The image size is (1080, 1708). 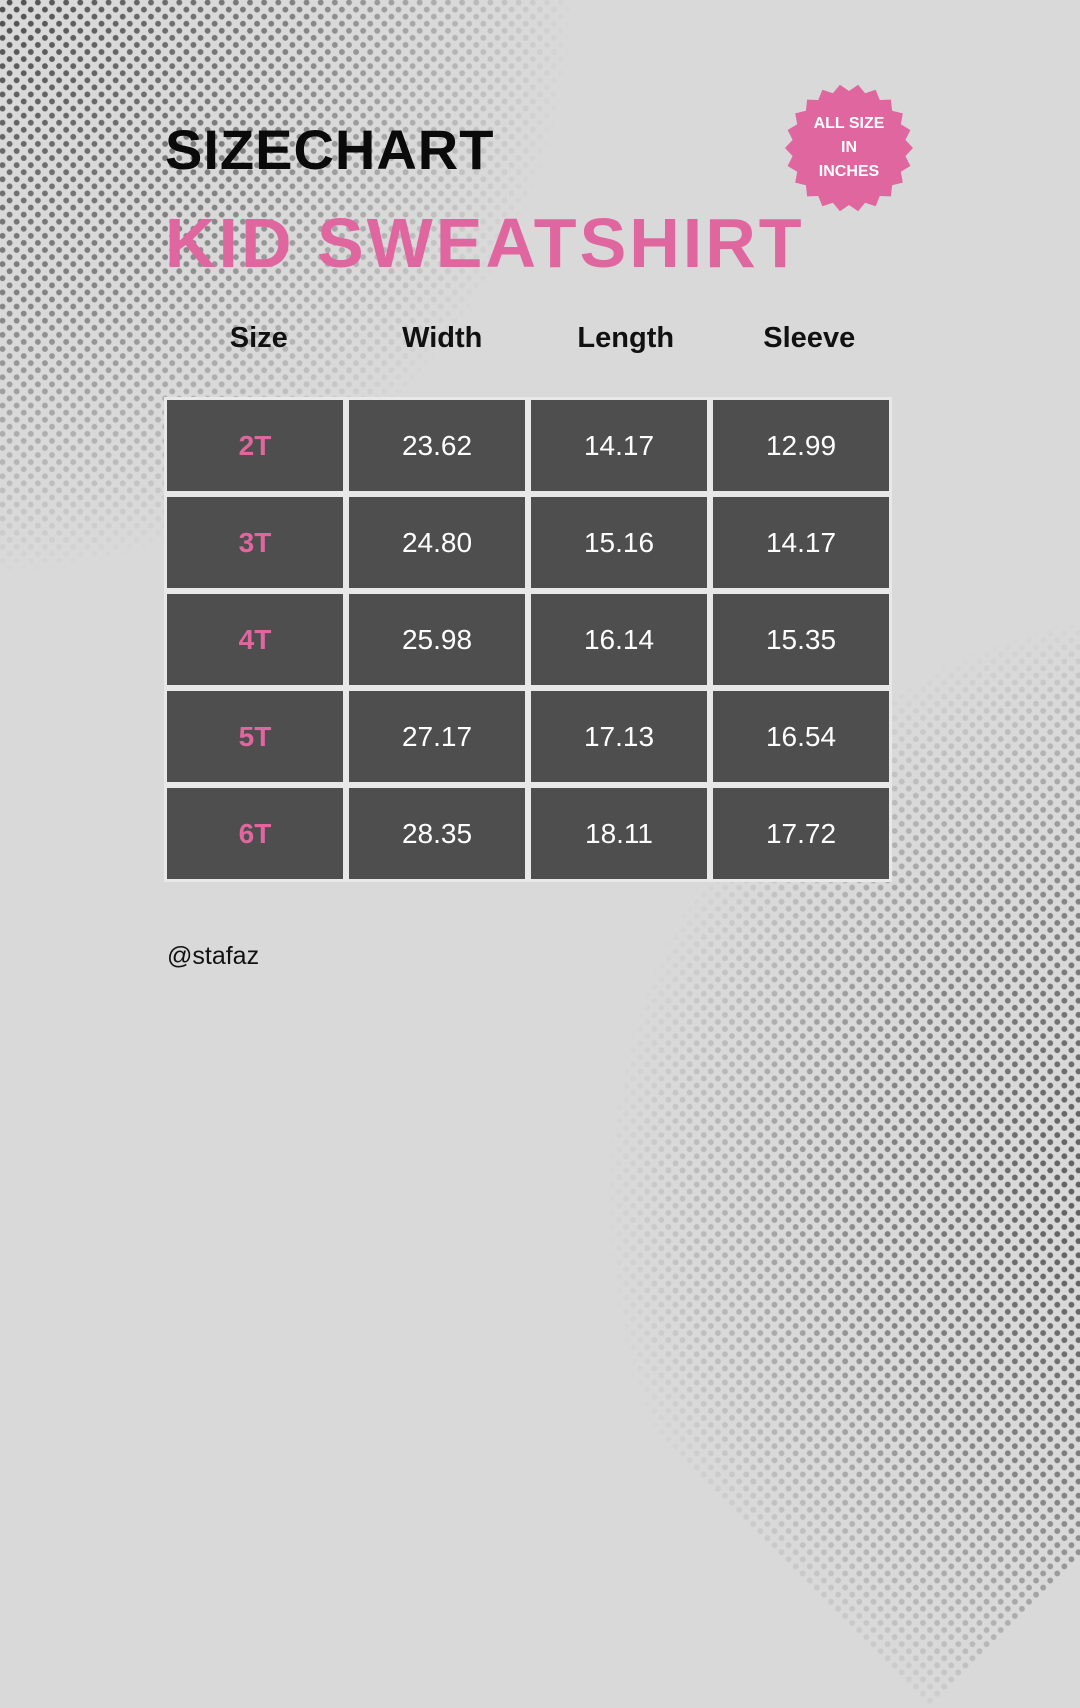 I want to click on measurement-cell: 27.17, so click(x=437, y=736).